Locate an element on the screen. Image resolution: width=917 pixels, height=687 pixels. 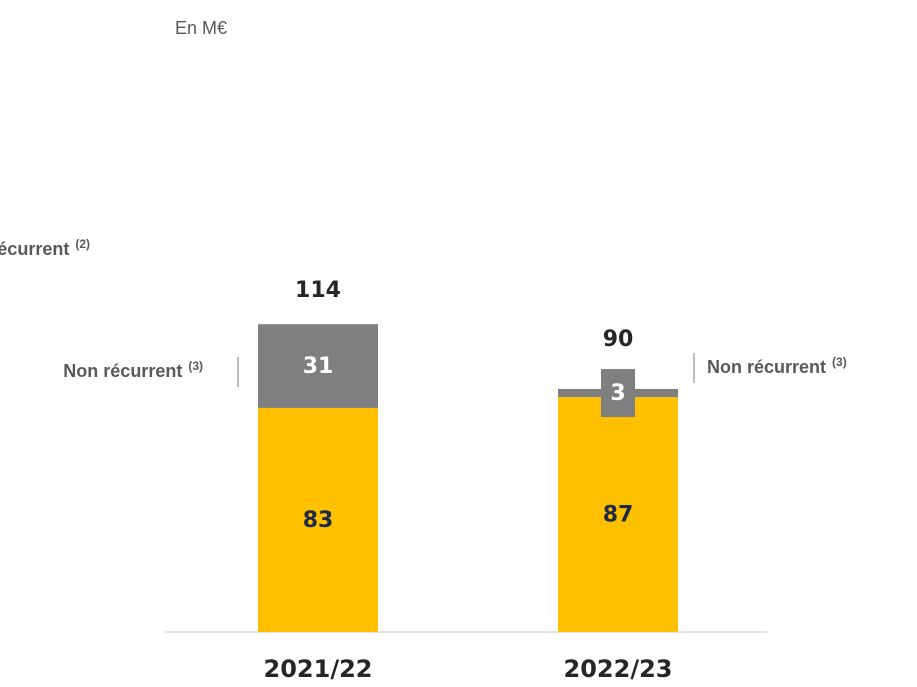
value-label: 3 is located at coordinates (617, 393).